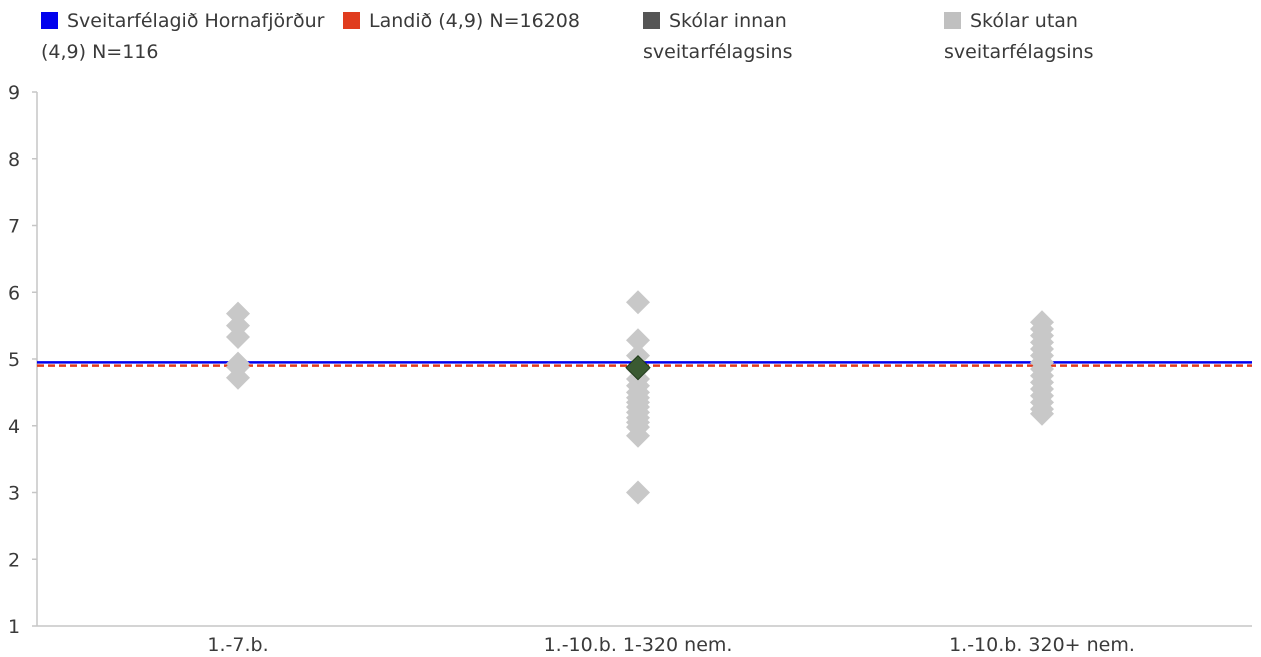 The width and height of the screenshot is (1261, 657). What do you see at coordinates (183, 36) in the screenshot?
I see `legend-label-municipality: Sveitarfélagið Hornafjörður (4,9) N=116` at bounding box center [183, 36].